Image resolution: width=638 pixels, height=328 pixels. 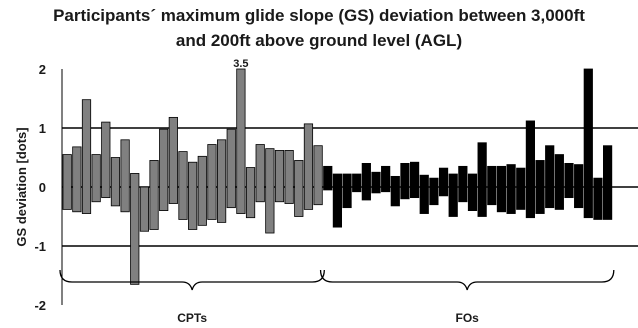 I want to click on y-tick-label: 0, so click(x=42, y=187).